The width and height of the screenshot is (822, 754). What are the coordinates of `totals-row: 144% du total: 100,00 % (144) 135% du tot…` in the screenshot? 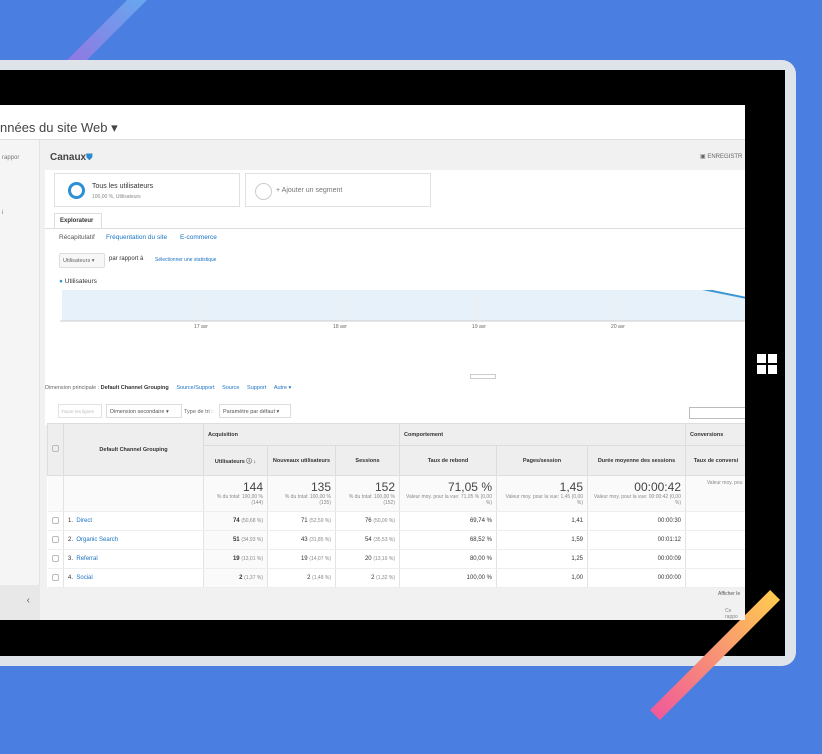 It's located at (396, 493).